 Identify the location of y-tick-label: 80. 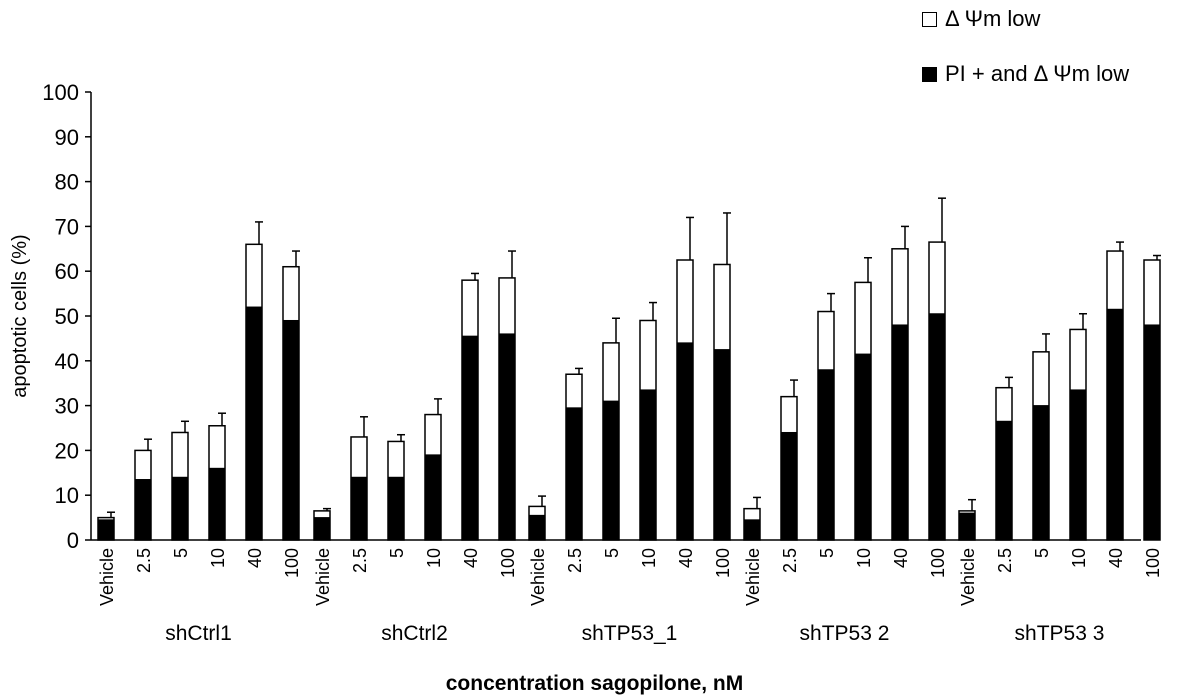
(67, 182).